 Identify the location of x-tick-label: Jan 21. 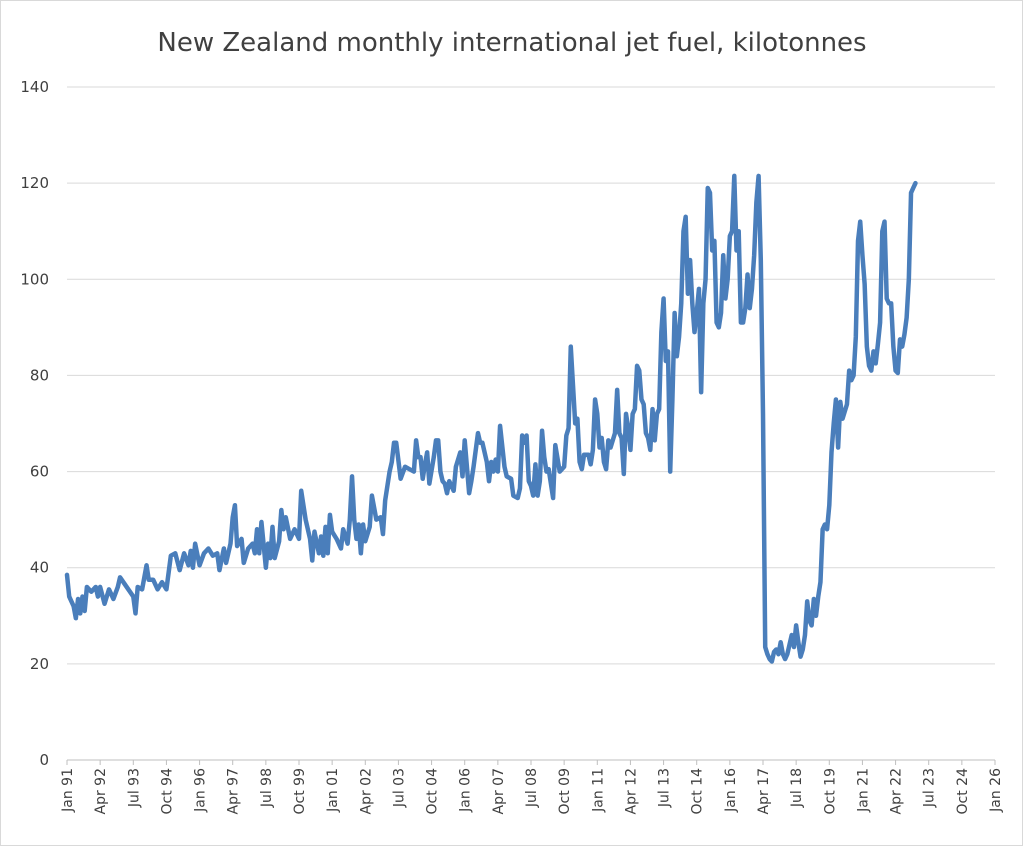
(863, 790).